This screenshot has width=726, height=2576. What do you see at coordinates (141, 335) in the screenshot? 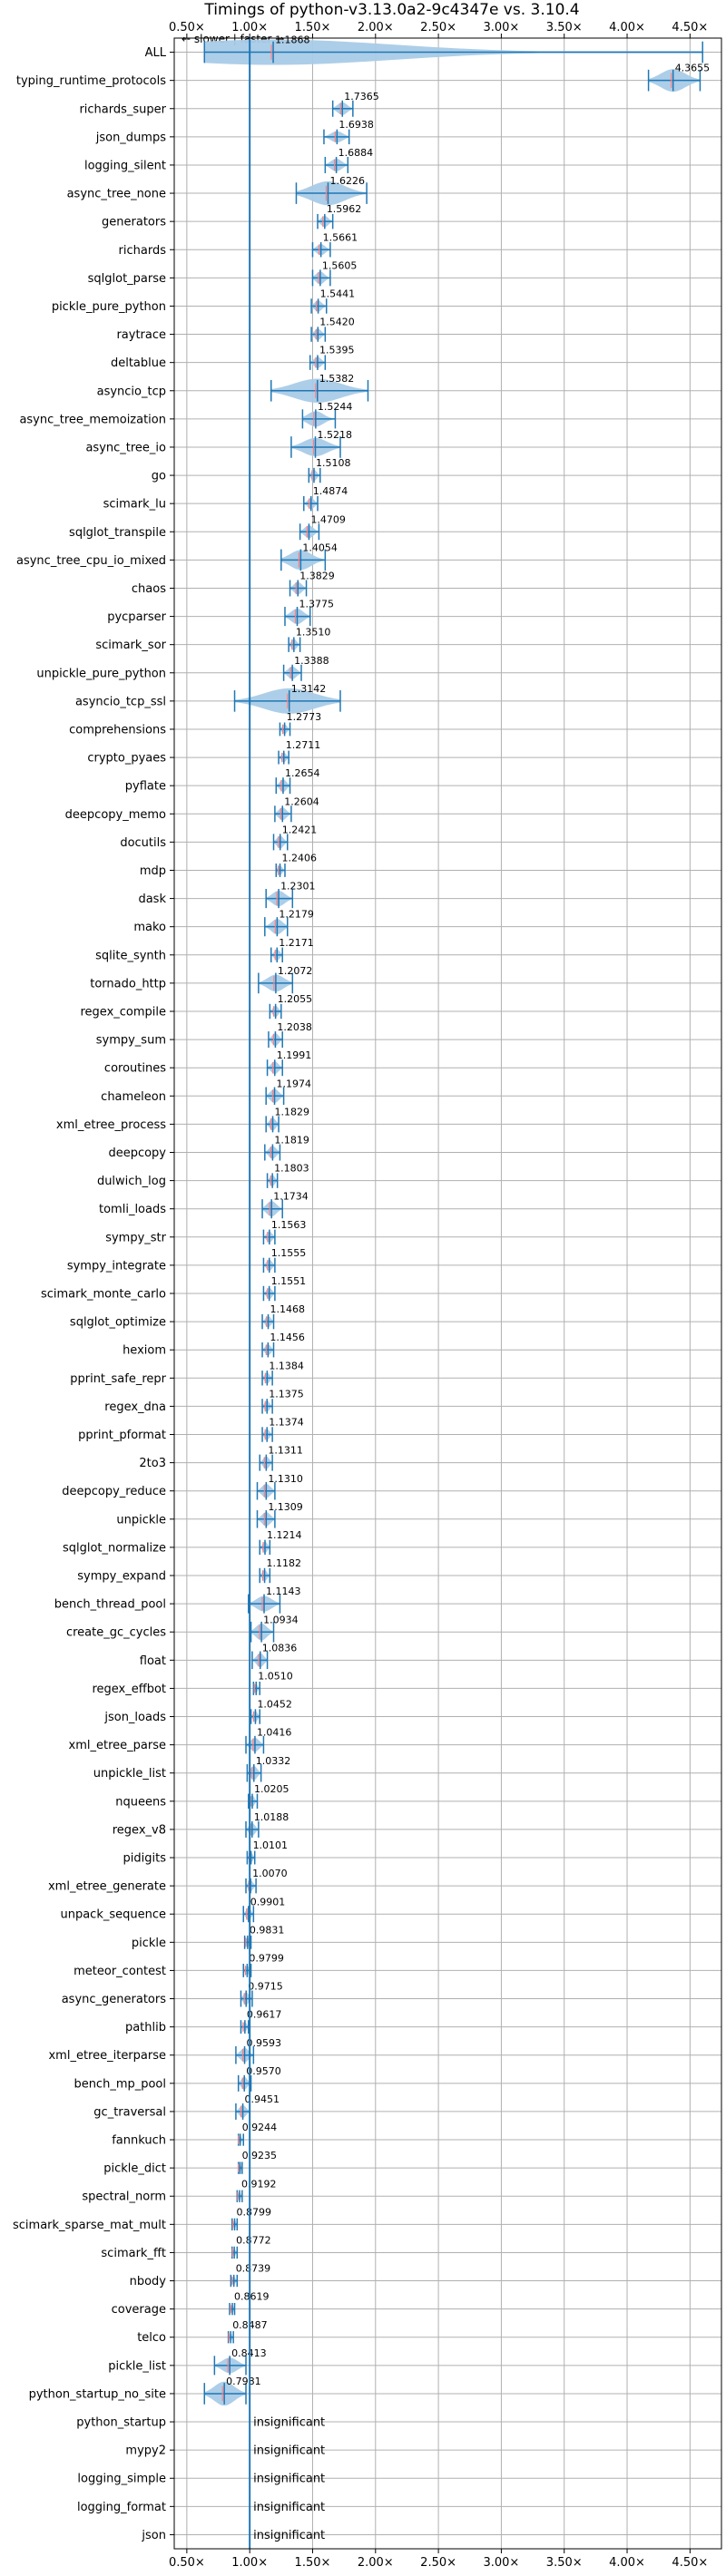
I see `benchmark-label: raytrace` at bounding box center [141, 335].